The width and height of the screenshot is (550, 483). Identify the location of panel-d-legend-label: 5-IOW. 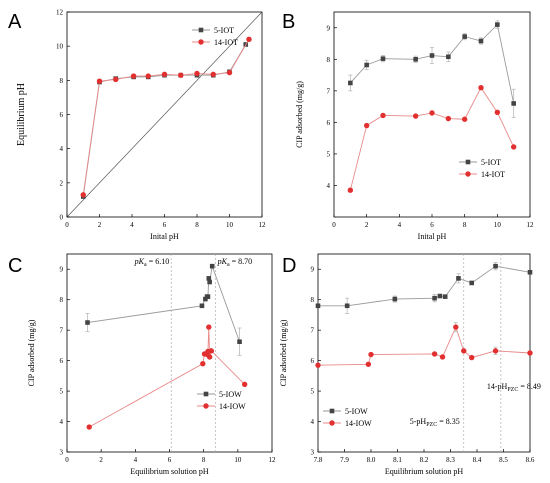
(356, 411).